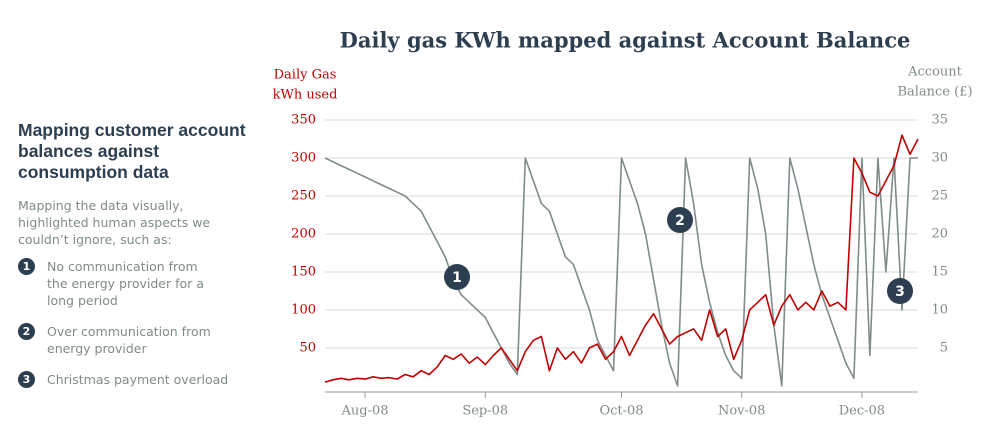  What do you see at coordinates (939, 271) in the screenshot?
I see `y2-tick-label: 15` at bounding box center [939, 271].